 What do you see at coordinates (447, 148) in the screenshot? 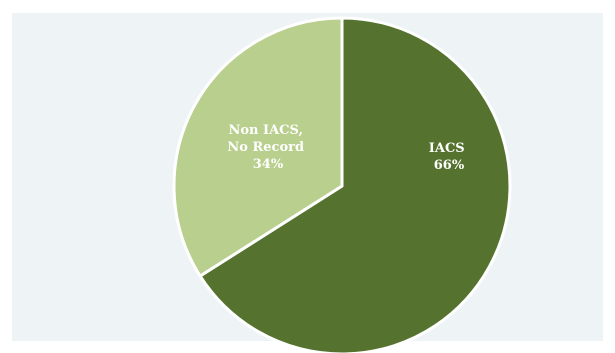
I see `slice-label-iacs-line-1: IACS` at bounding box center [447, 148].